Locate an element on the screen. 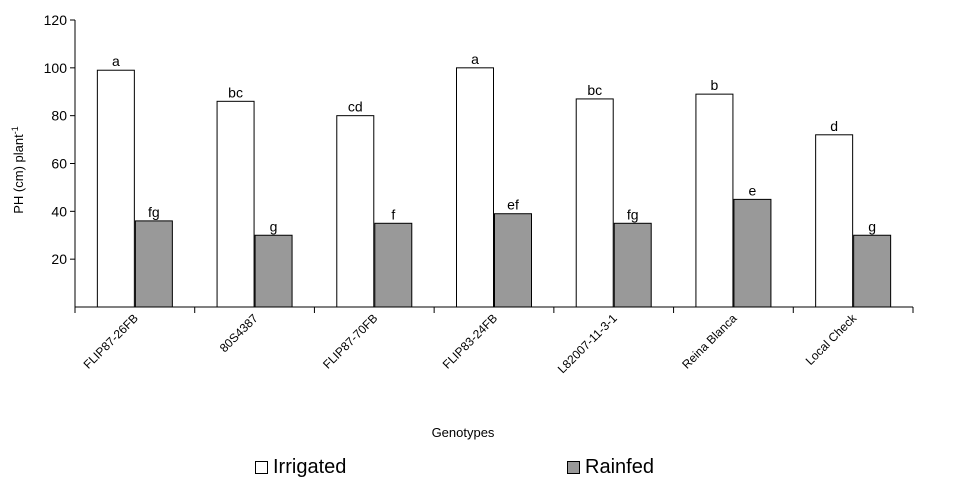 This screenshot has width=967, height=485. significance-letter: ef is located at coordinates (513, 205).